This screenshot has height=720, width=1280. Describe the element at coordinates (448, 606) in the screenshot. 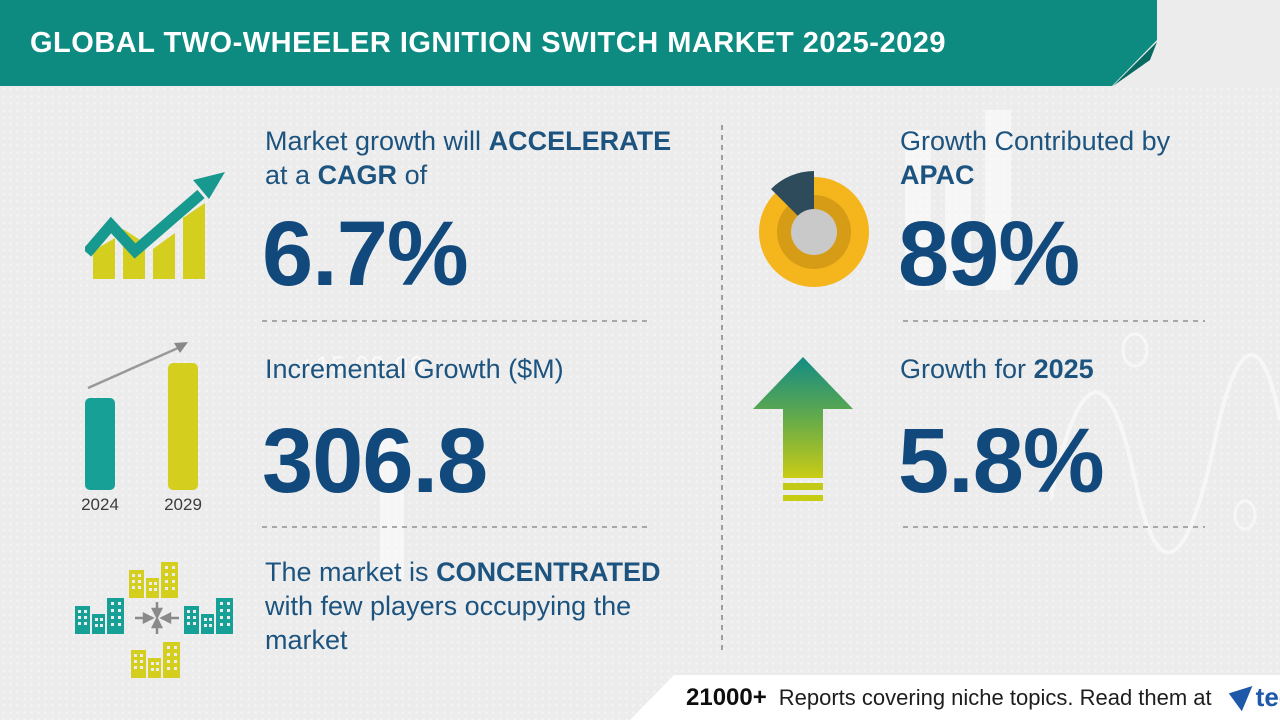

I see `concentration-text-line2: with few players occupying the` at that location.